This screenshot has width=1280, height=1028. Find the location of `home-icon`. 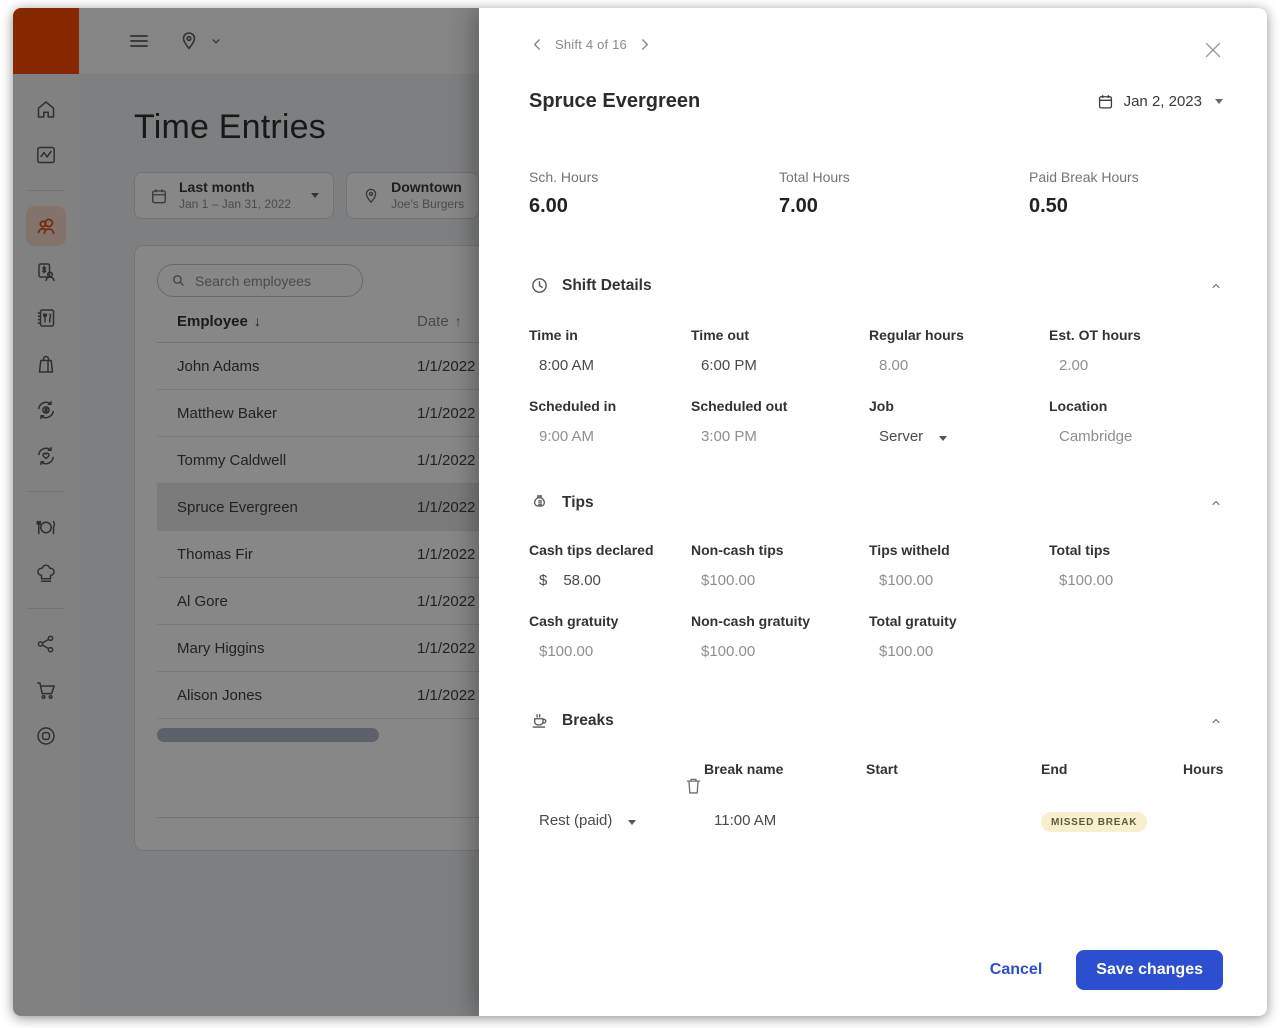

home-icon is located at coordinates (46, 109).